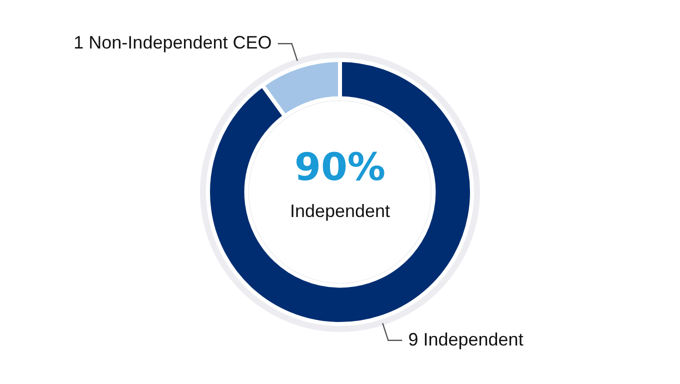 The image size is (680, 384). I want to click on slice-label: 1 Non-Independent CEO, so click(173, 42).